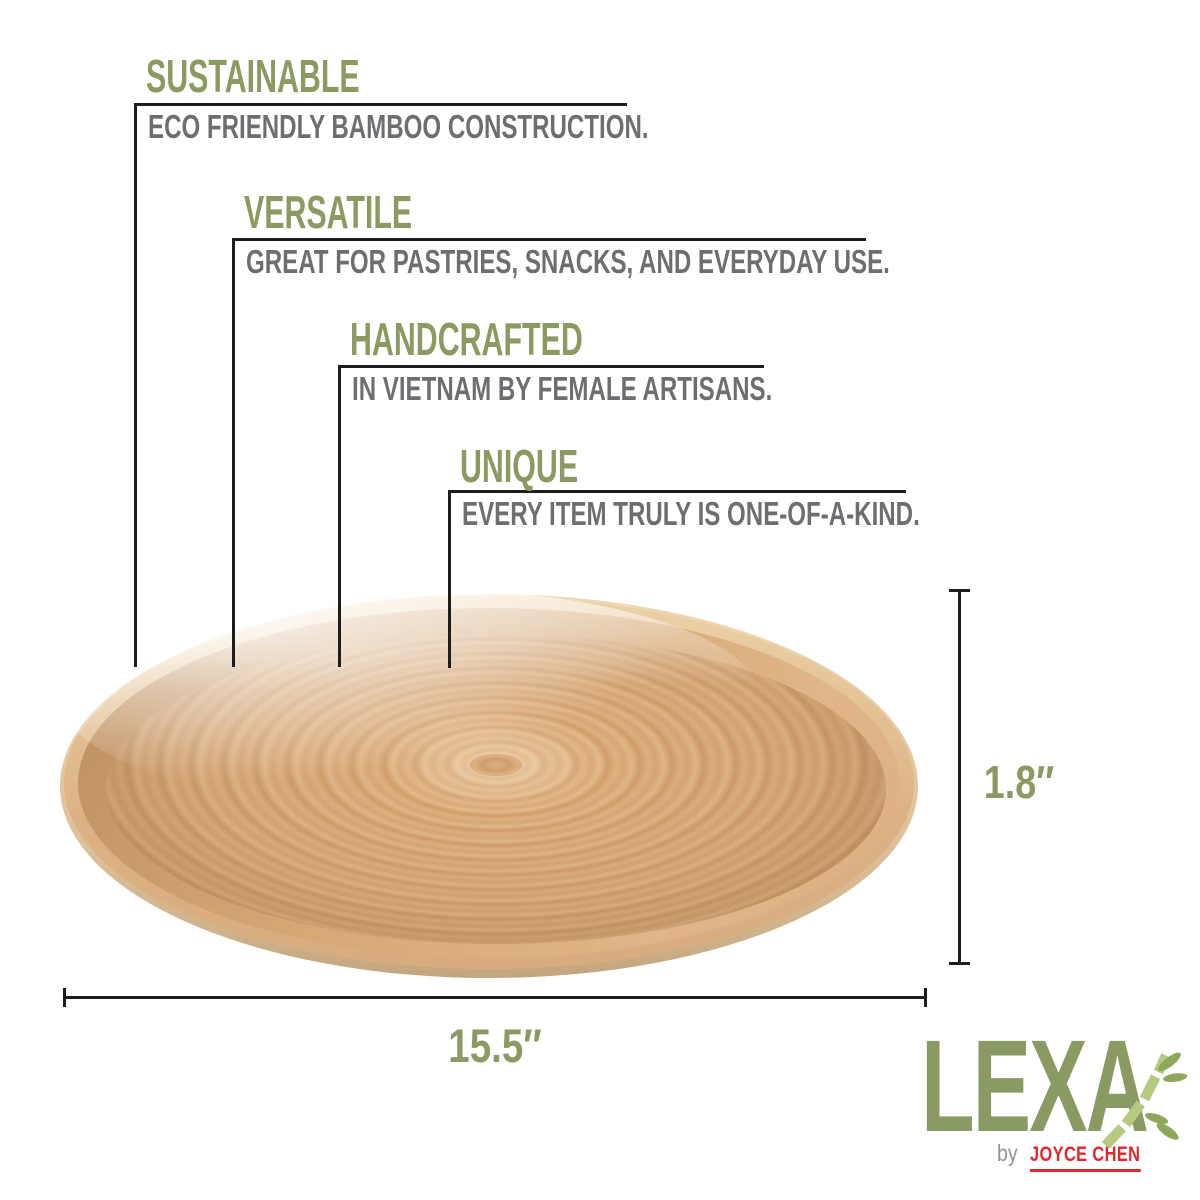  Describe the element at coordinates (1019, 782) in the screenshot. I see `height-dimension-label: 1.8″` at that location.